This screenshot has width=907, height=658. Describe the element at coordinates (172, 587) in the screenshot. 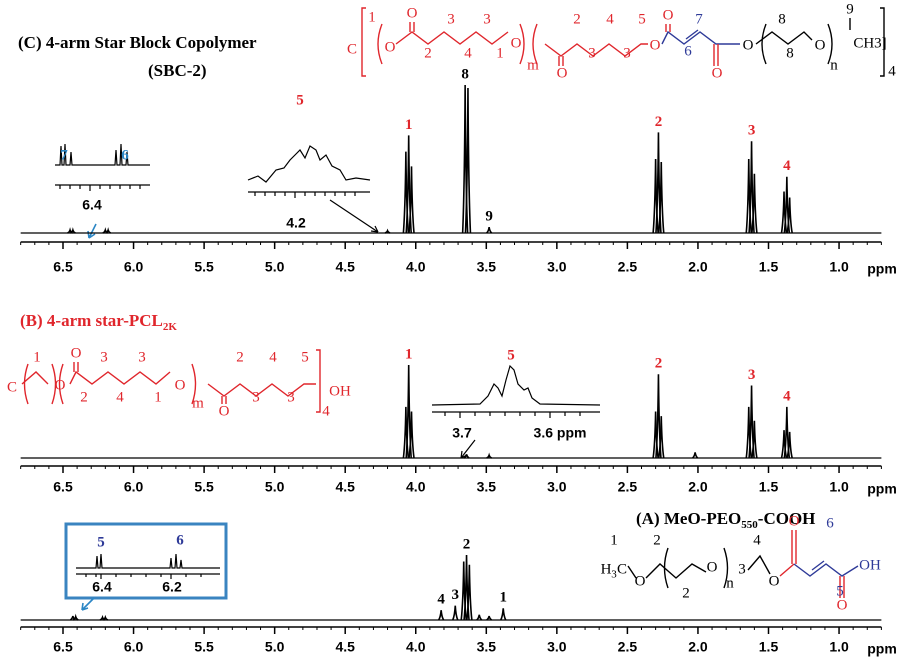

I see `inset-tick-label: 6.2` at that location.